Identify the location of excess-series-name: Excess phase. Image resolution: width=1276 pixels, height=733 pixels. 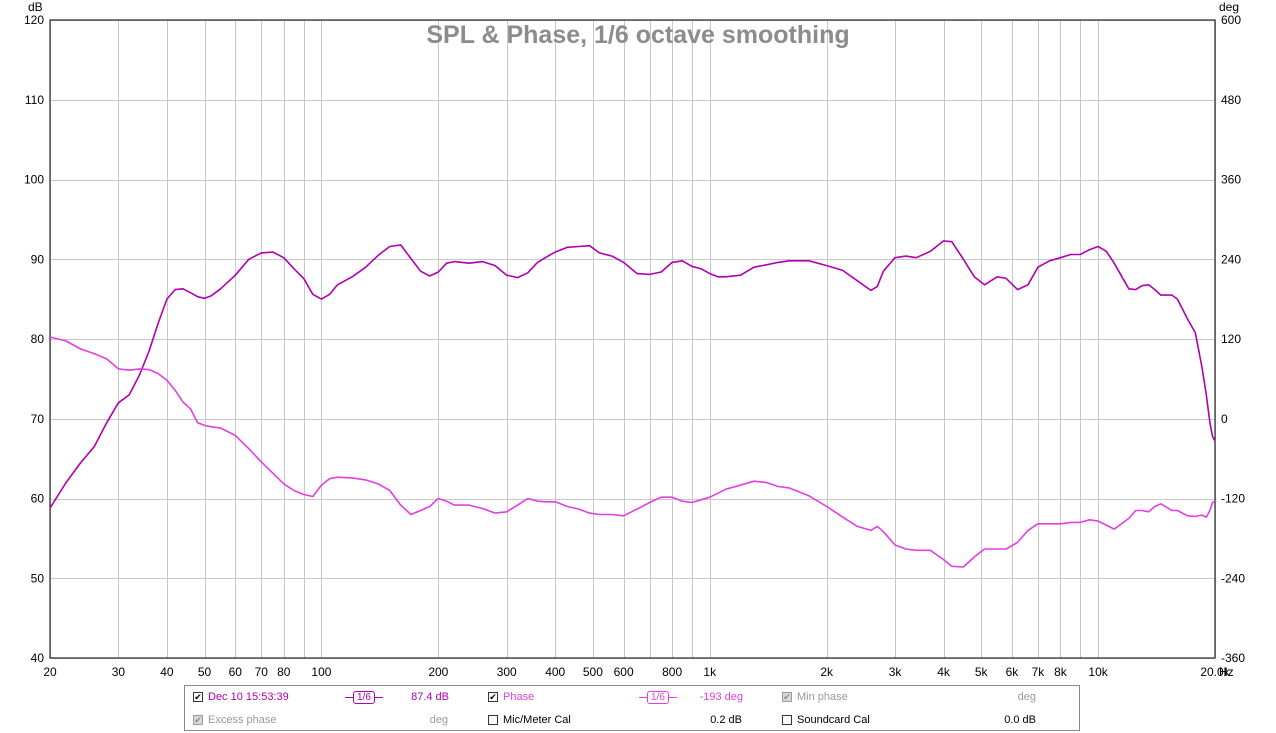
(242, 720).